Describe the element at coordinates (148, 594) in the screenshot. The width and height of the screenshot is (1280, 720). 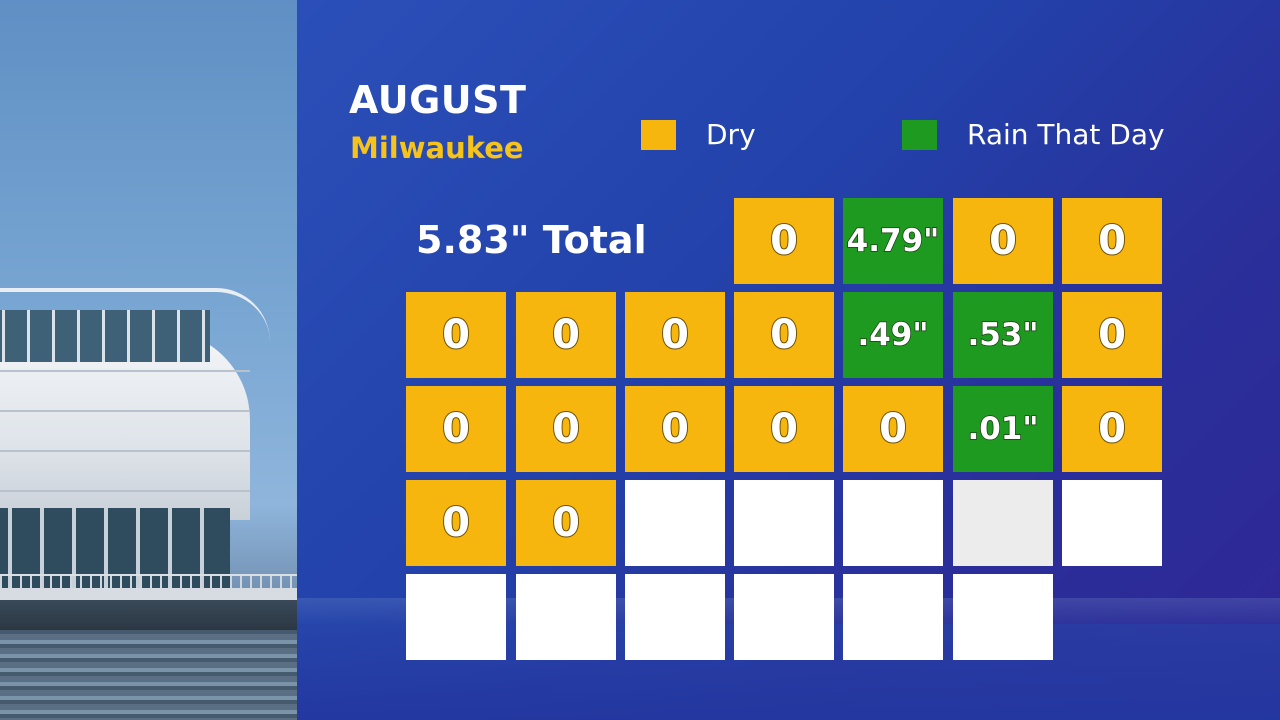
I see `deck` at that location.